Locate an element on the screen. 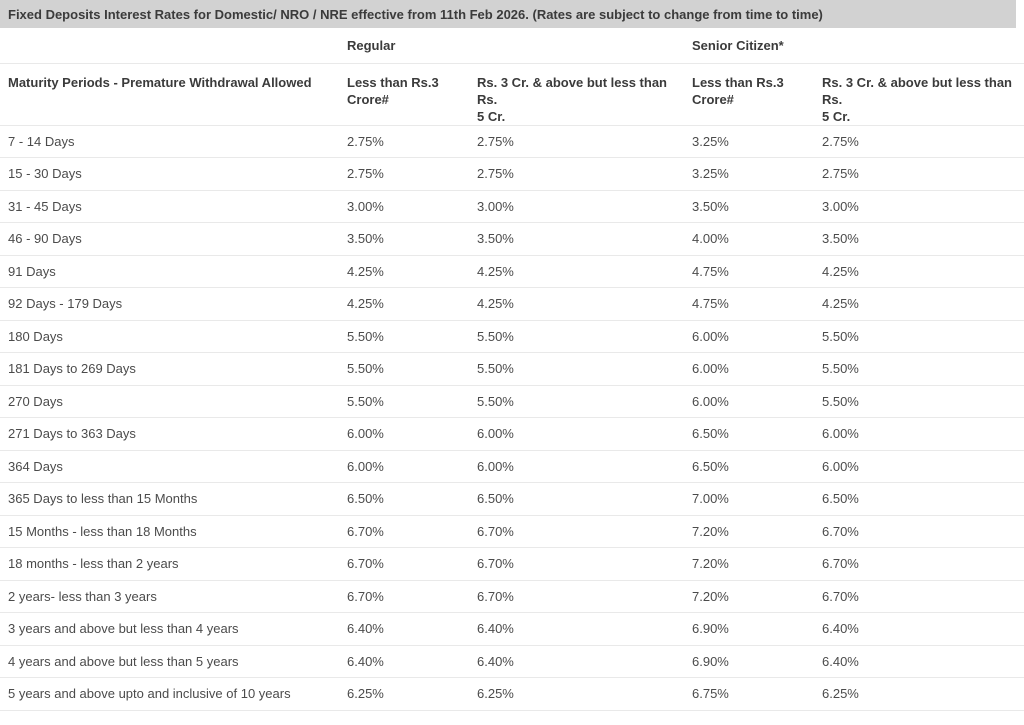 The height and width of the screenshot is (725, 1024). table-row: 270 Days 5.50% 5.50% 6.00% 5.50% is located at coordinates (512, 401).